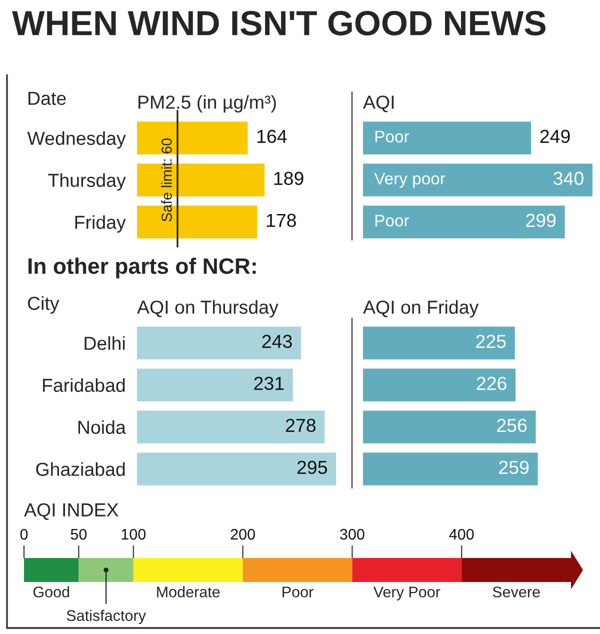 This screenshot has height=634, width=600. I want to click on data-label: 278, so click(301, 425).